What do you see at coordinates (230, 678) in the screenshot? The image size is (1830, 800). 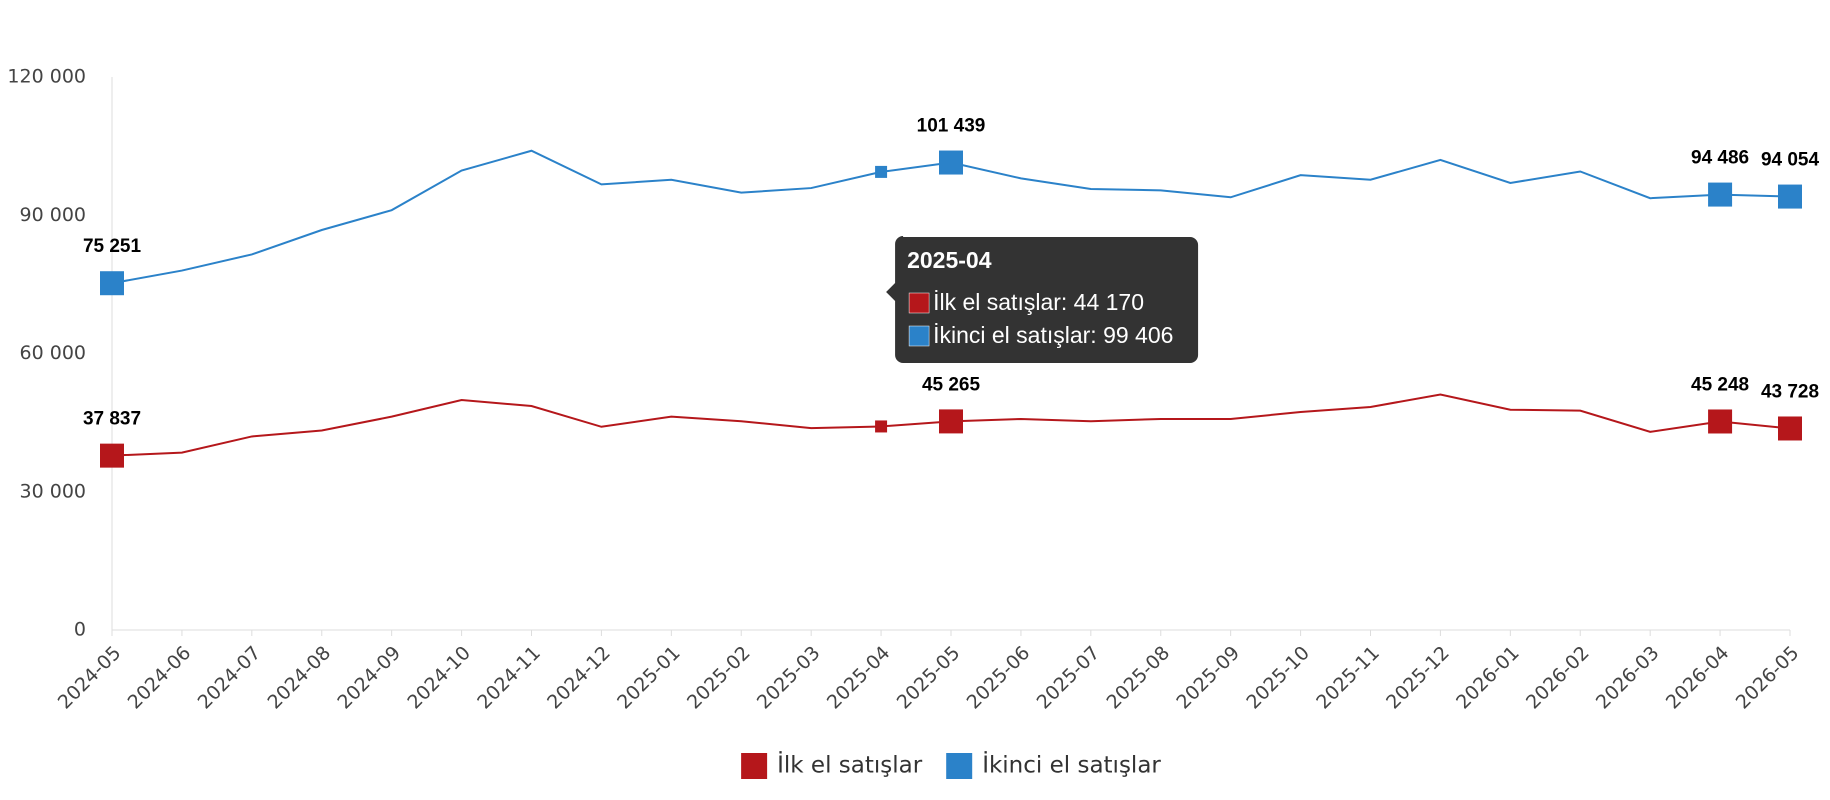 I see `x-tick-label: 2024-07` at bounding box center [230, 678].